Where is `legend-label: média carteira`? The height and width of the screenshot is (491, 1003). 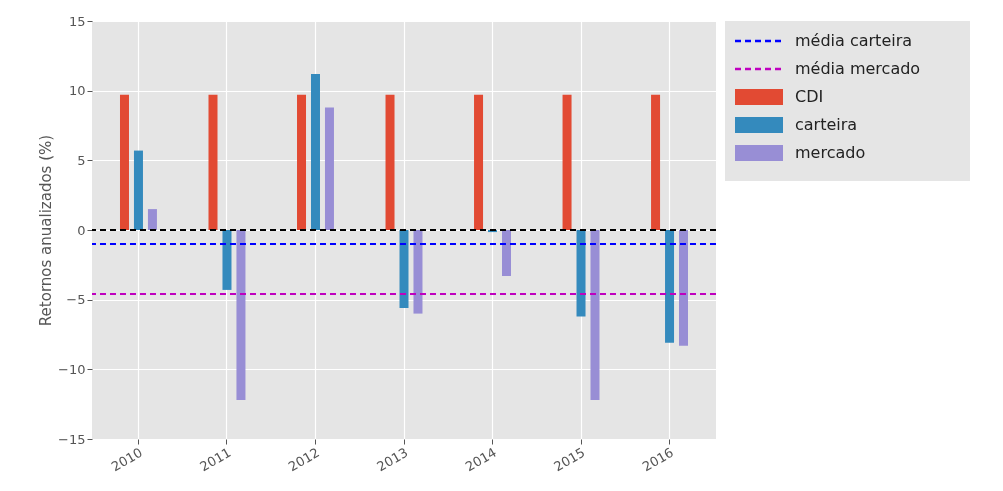
legend-label: média carteira is located at coordinates (854, 40).